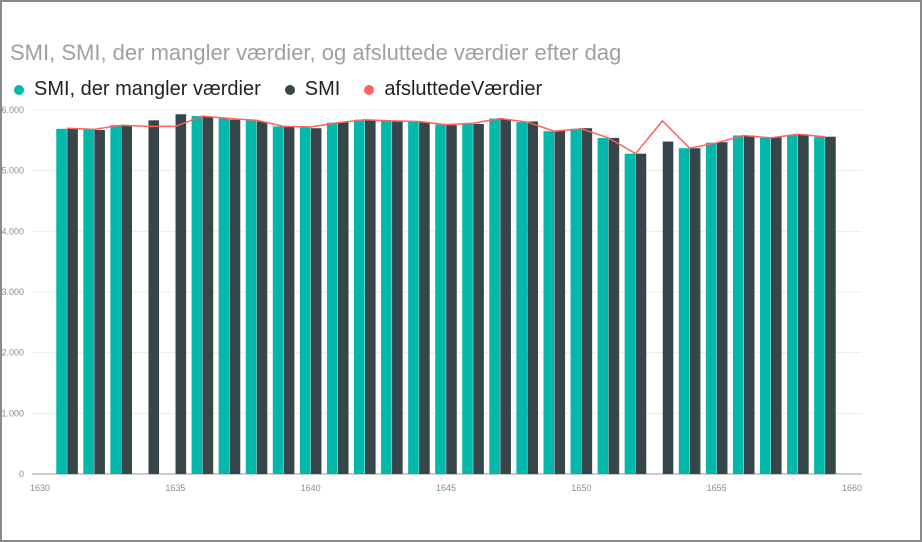 This screenshot has height=542, width=922. I want to click on y-tick-label: 6.000, so click(12, 110).